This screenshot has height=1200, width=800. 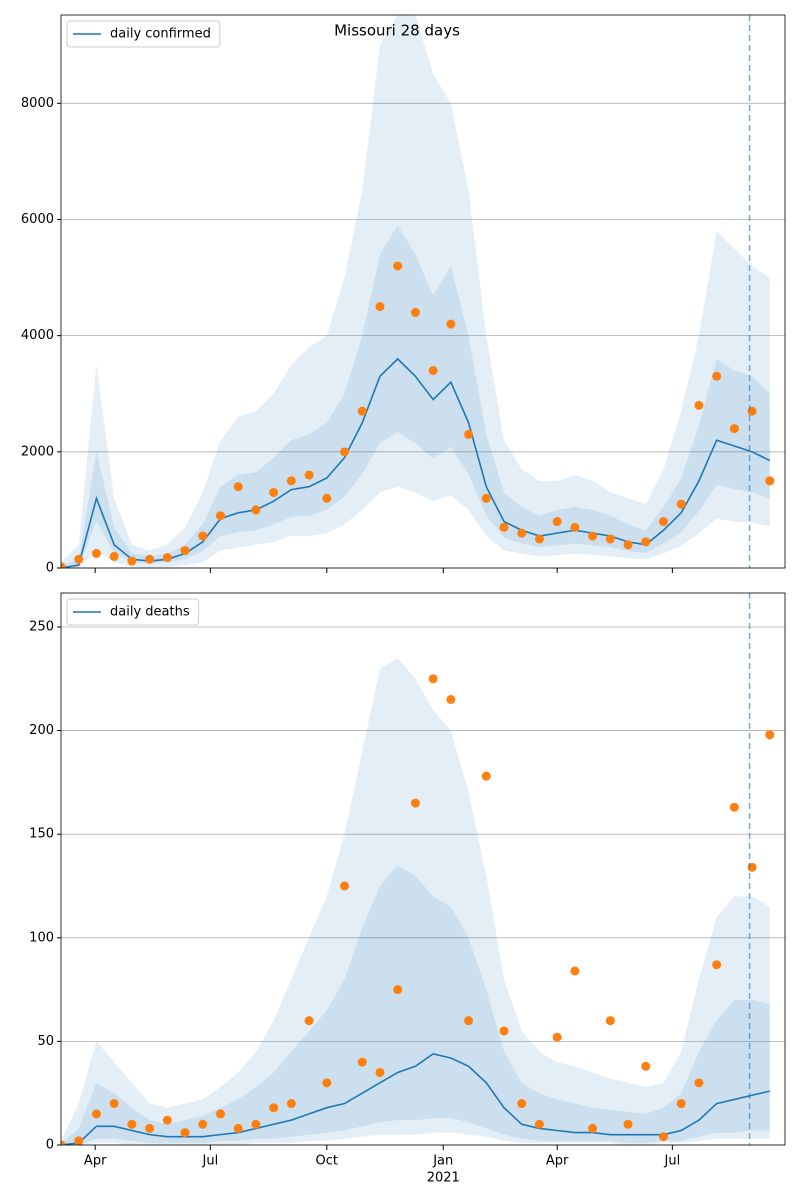 What do you see at coordinates (41, 834) in the screenshot?
I see `y-tick-label: 150` at bounding box center [41, 834].